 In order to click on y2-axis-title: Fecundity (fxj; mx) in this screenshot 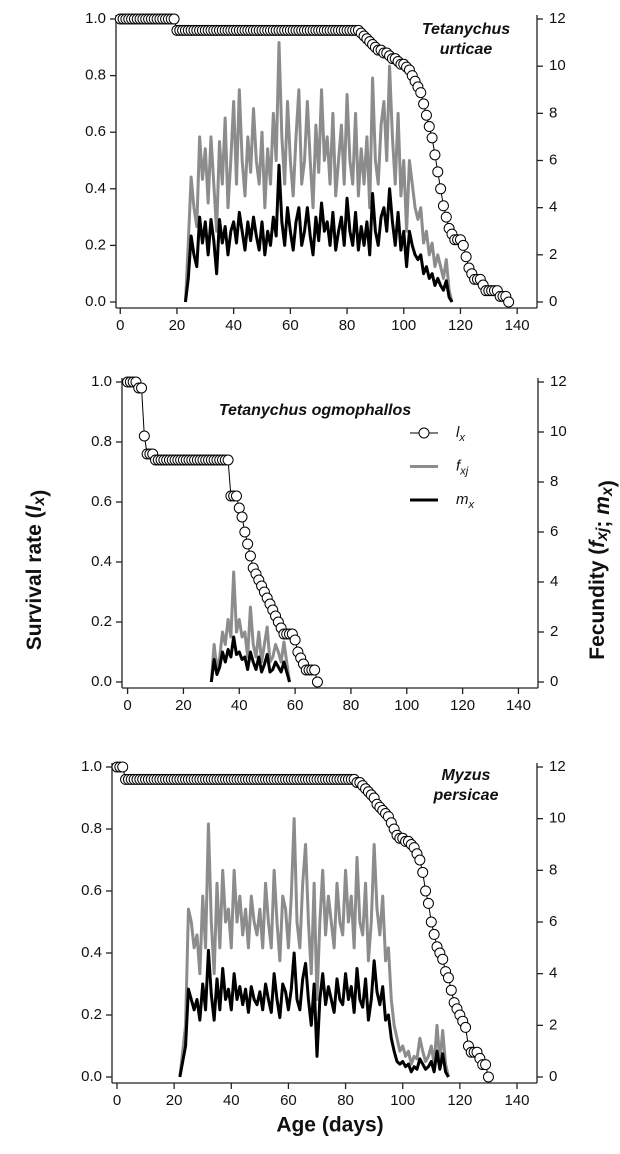, I will do `click(602, 569)`.